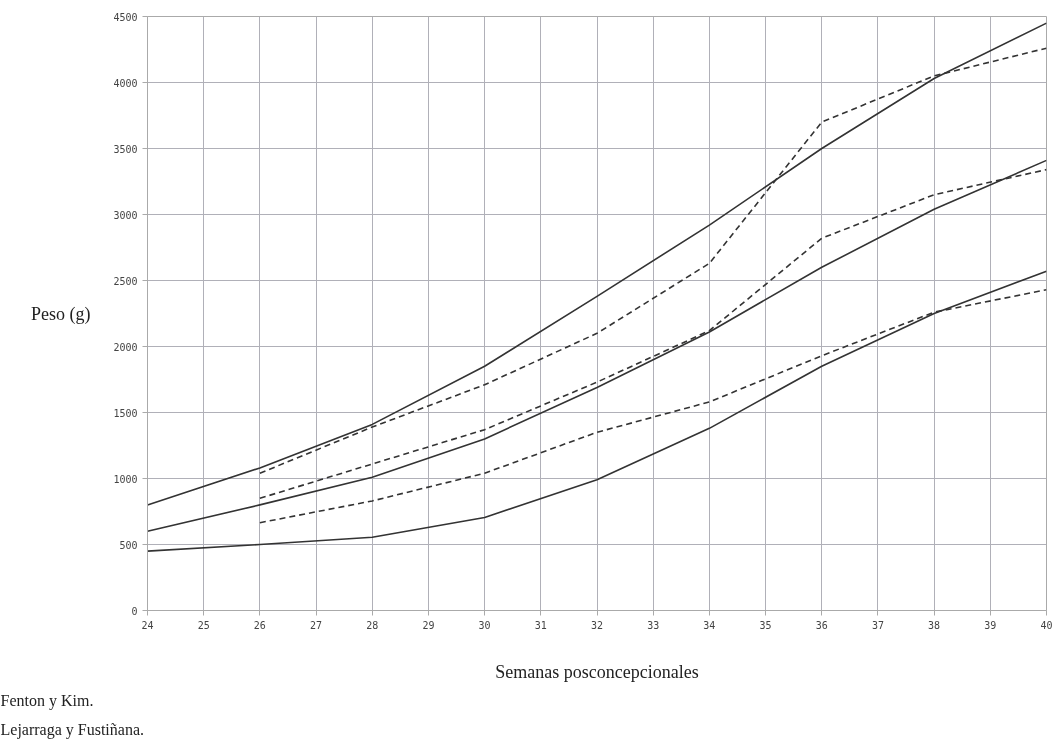 Image resolution: width=1057 pixels, height=742 pixels. Describe the element at coordinates (821, 625) in the screenshot. I see `x-tick-label: 36` at that location.